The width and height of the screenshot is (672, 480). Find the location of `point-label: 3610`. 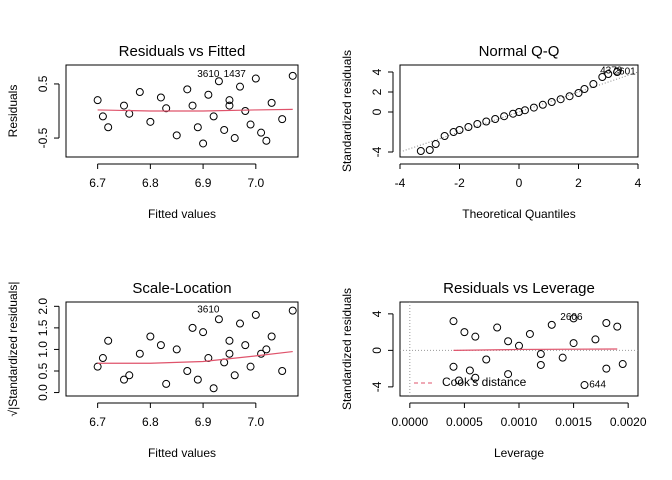

point-label: 3610 is located at coordinates (208, 309).